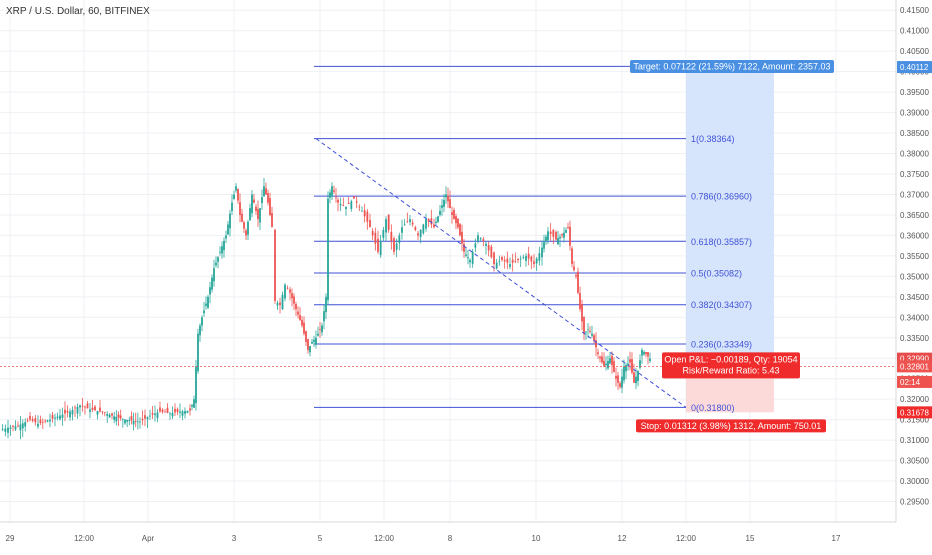  I want to click on x-tick-label: 8, so click(450, 538).